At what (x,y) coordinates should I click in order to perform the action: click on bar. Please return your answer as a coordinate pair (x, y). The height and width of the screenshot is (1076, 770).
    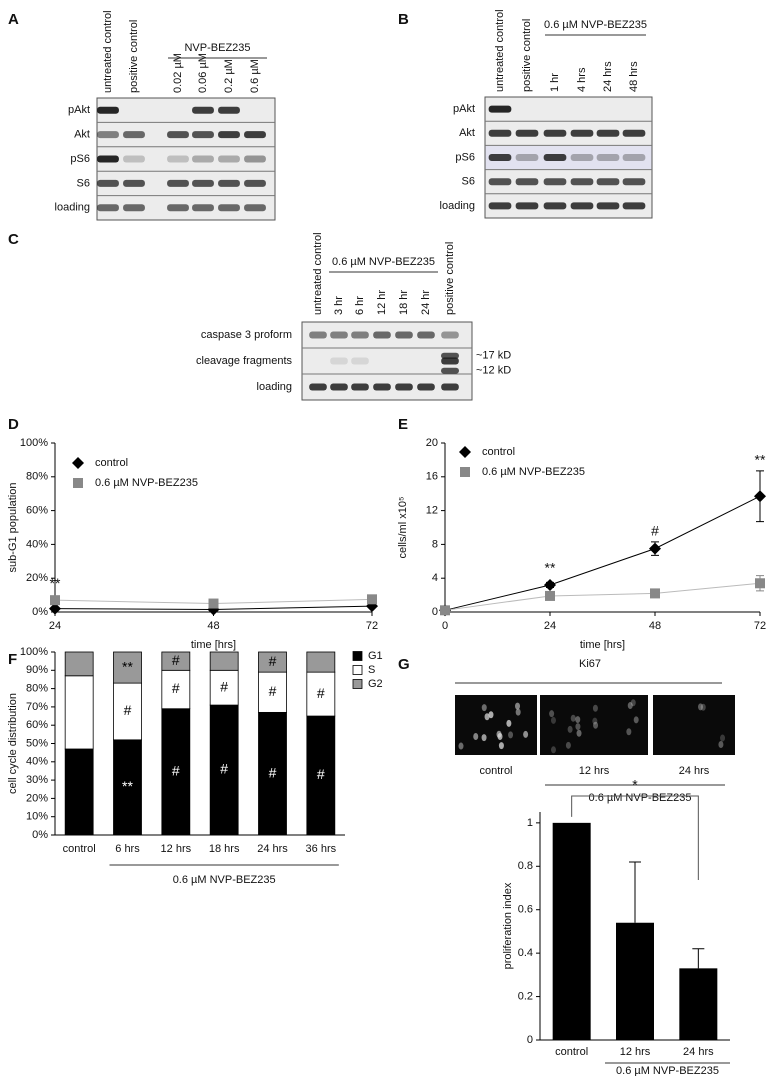
    Looking at the image, I should click on (635, 981).